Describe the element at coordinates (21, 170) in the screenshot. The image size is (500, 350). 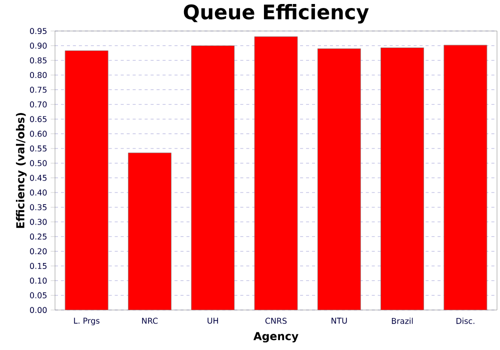
I see `y-axis-title: Efficiency (val/obs)` at that location.